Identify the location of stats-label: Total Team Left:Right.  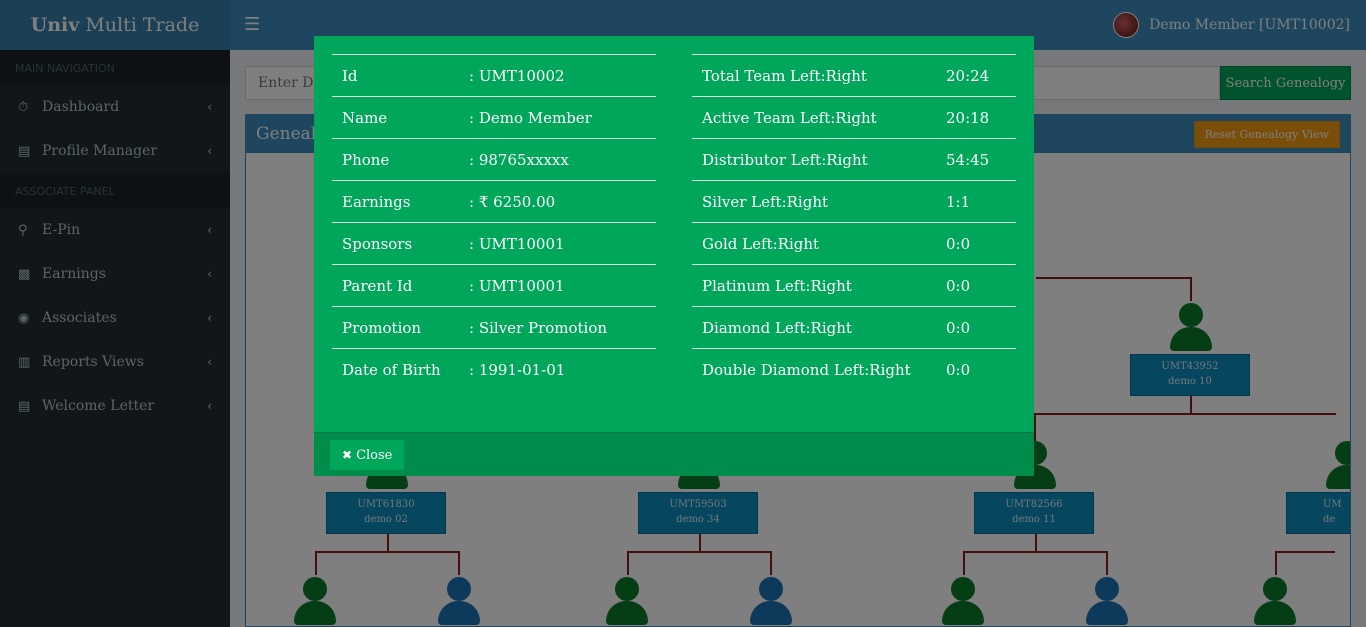
(784, 75).